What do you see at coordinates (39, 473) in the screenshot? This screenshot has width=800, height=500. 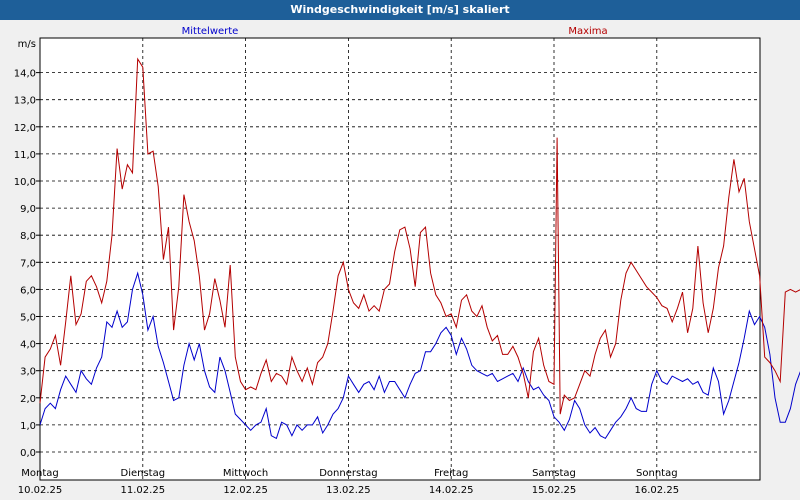 I see `x-tick-day: Montag` at bounding box center [39, 473].